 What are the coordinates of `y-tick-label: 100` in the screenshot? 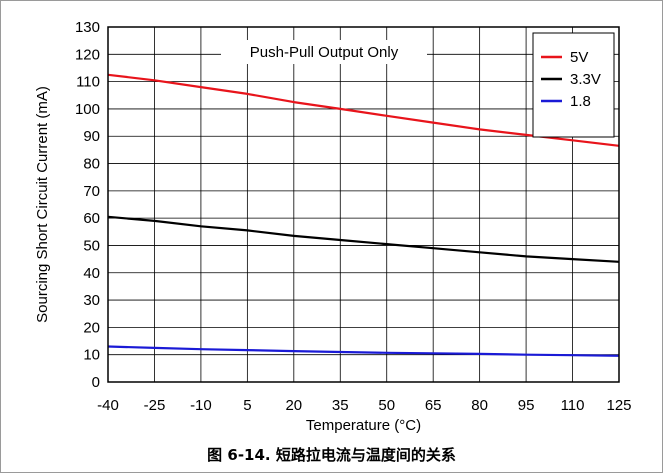 It's located at (87, 109).